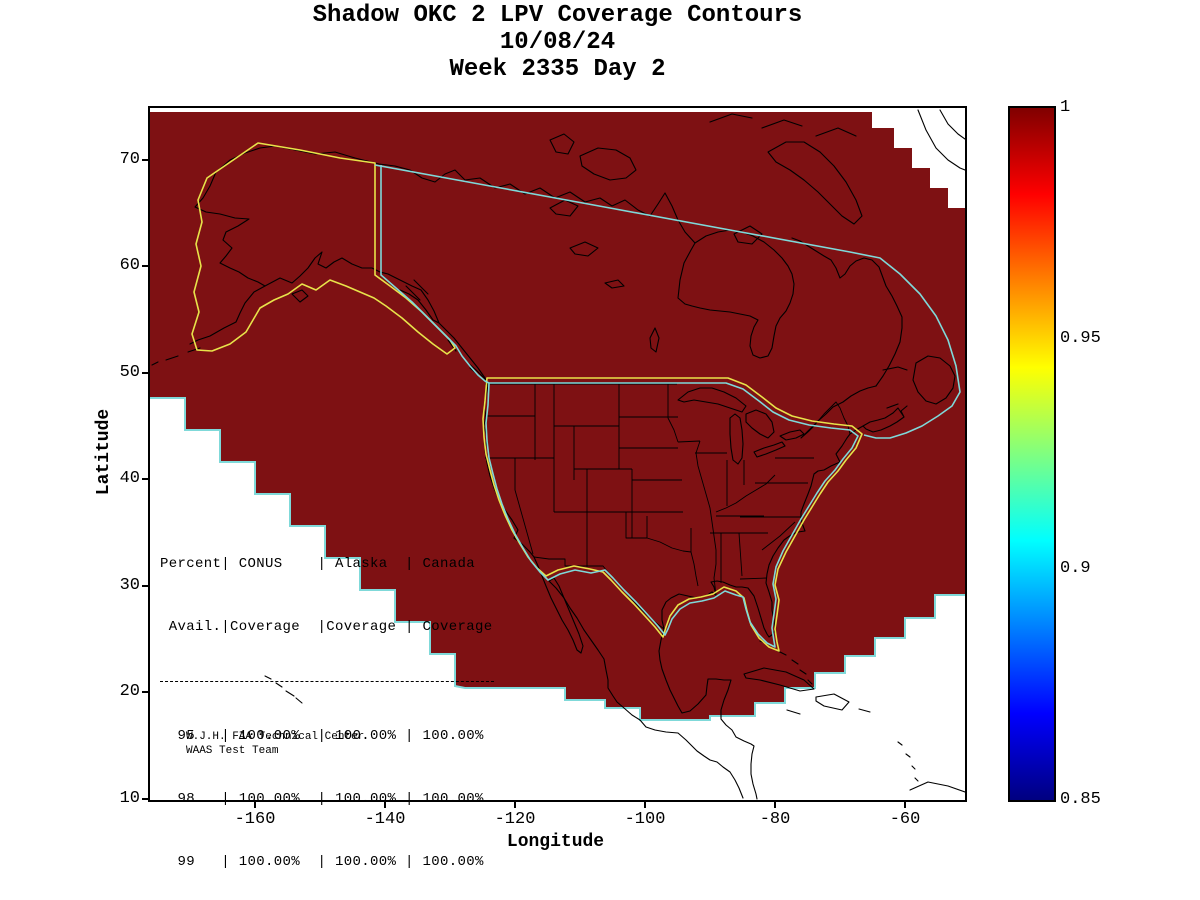 The height and width of the screenshot is (900, 1200). Describe the element at coordinates (941, 140) in the screenshot. I see `greenland-coast` at that location.